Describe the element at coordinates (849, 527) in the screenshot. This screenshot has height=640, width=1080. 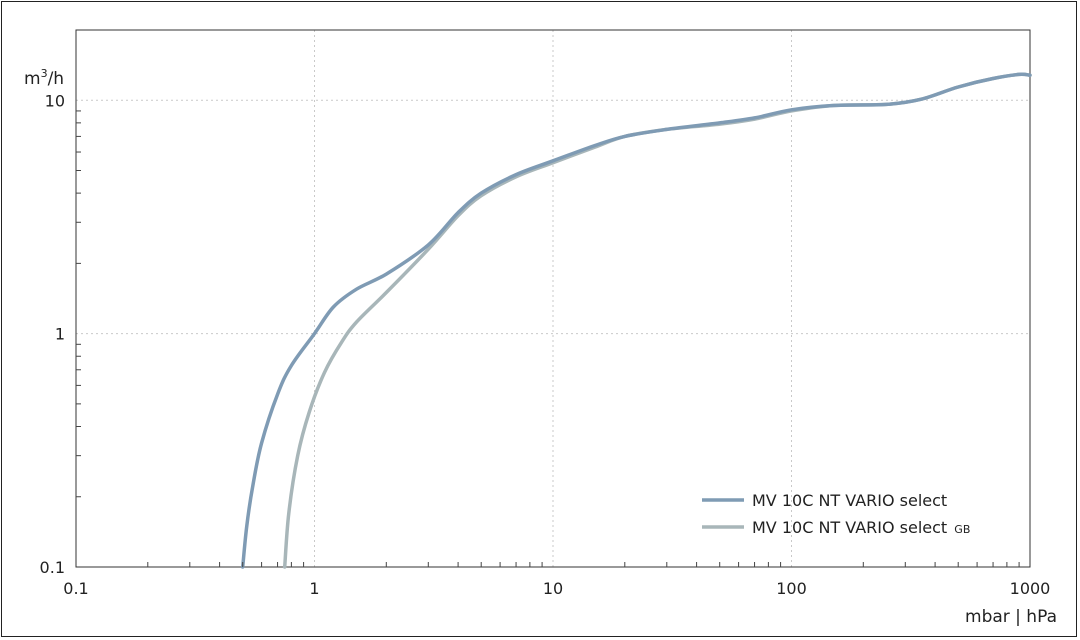
I see `legend-label-series-2-name: MV 10C NT VARIO select` at that location.